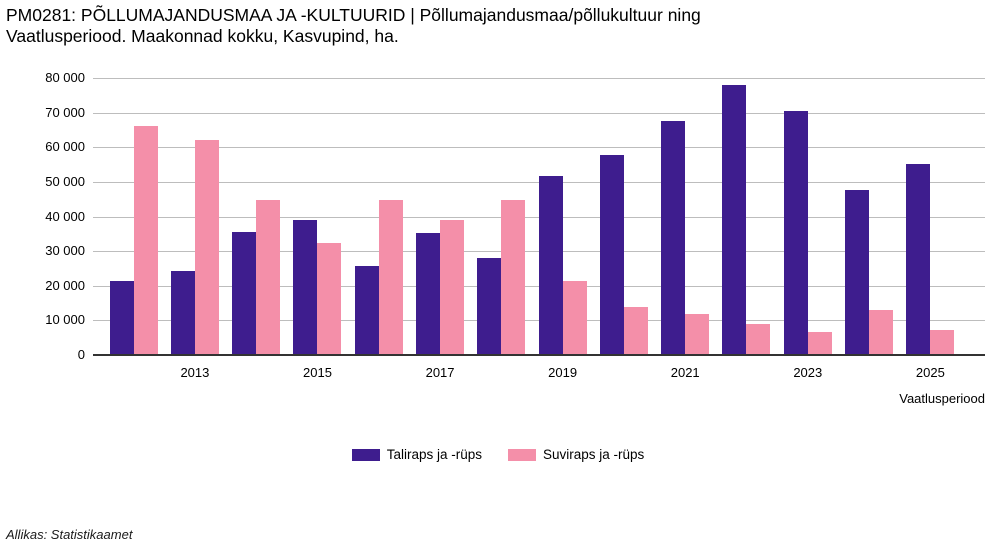 Image resolution: width=996 pixels, height=553 pixels. I want to click on y-axis-tick-label: 50 000, so click(65, 181).